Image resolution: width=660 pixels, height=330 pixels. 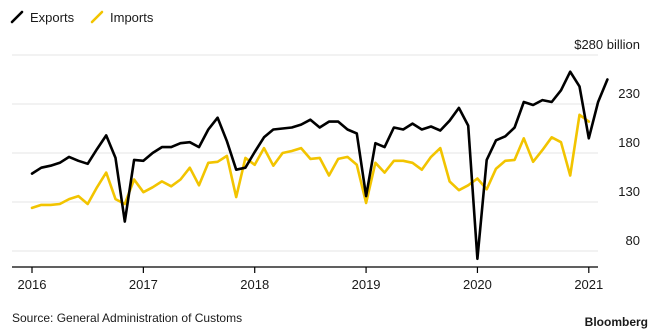 I want to click on y-tick-label-180: 180, so click(x=629, y=142).